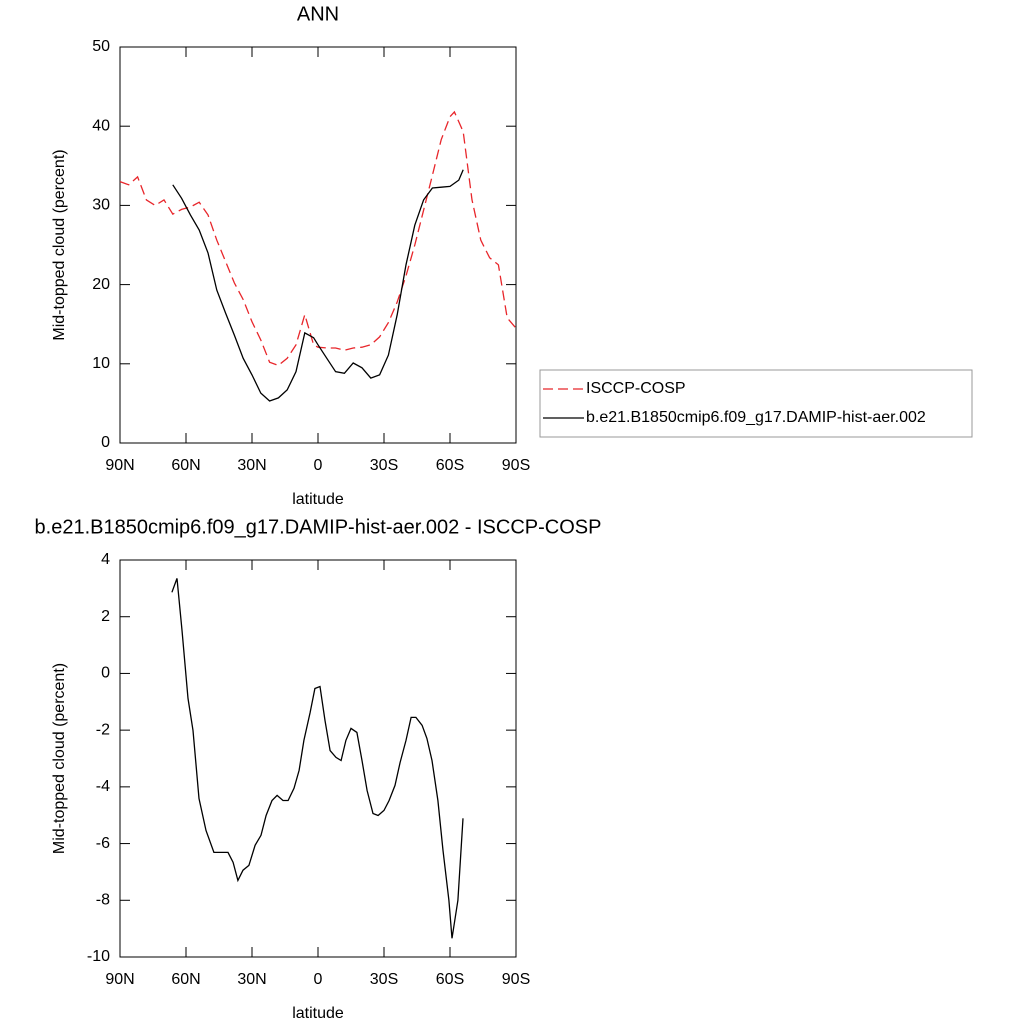  What do you see at coordinates (636, 388) in the screenshot?
I see `legend-label: ISCCP-COSP` at bounding box center [636, 388].